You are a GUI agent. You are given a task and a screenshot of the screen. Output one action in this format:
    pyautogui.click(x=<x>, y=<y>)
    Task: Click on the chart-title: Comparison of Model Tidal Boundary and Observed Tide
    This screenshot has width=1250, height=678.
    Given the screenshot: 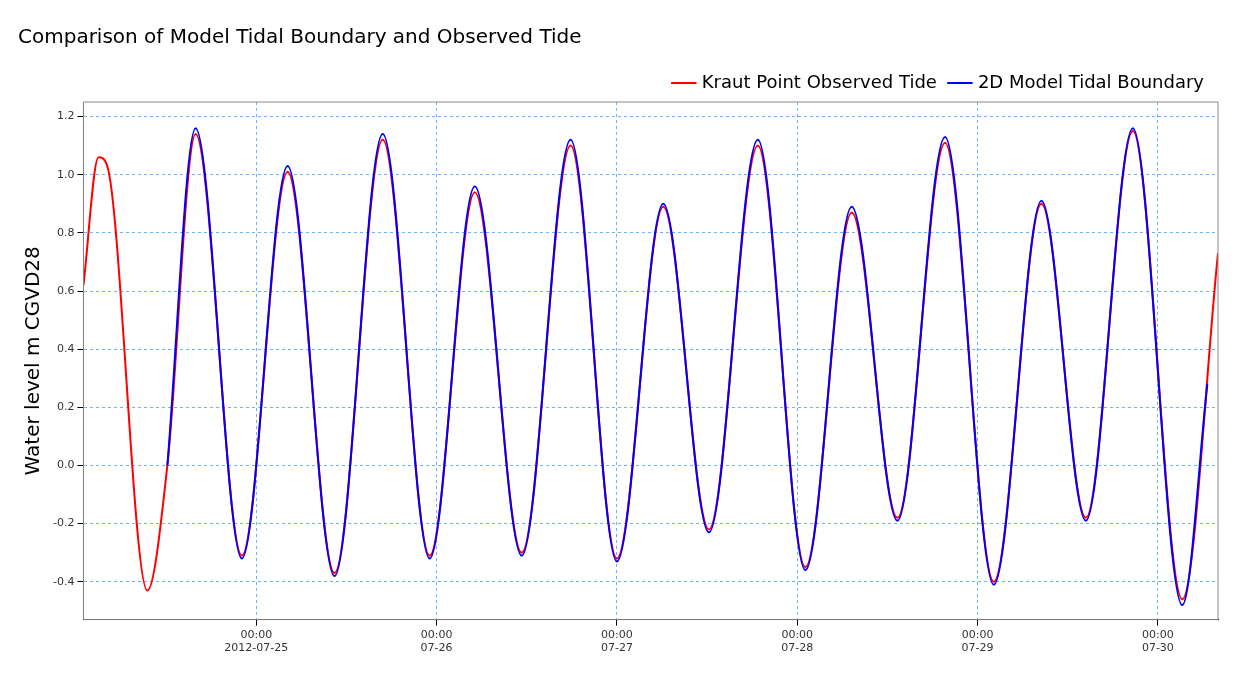 What is the action you would take?
    pyautogui.click(x=300, y=36)
    